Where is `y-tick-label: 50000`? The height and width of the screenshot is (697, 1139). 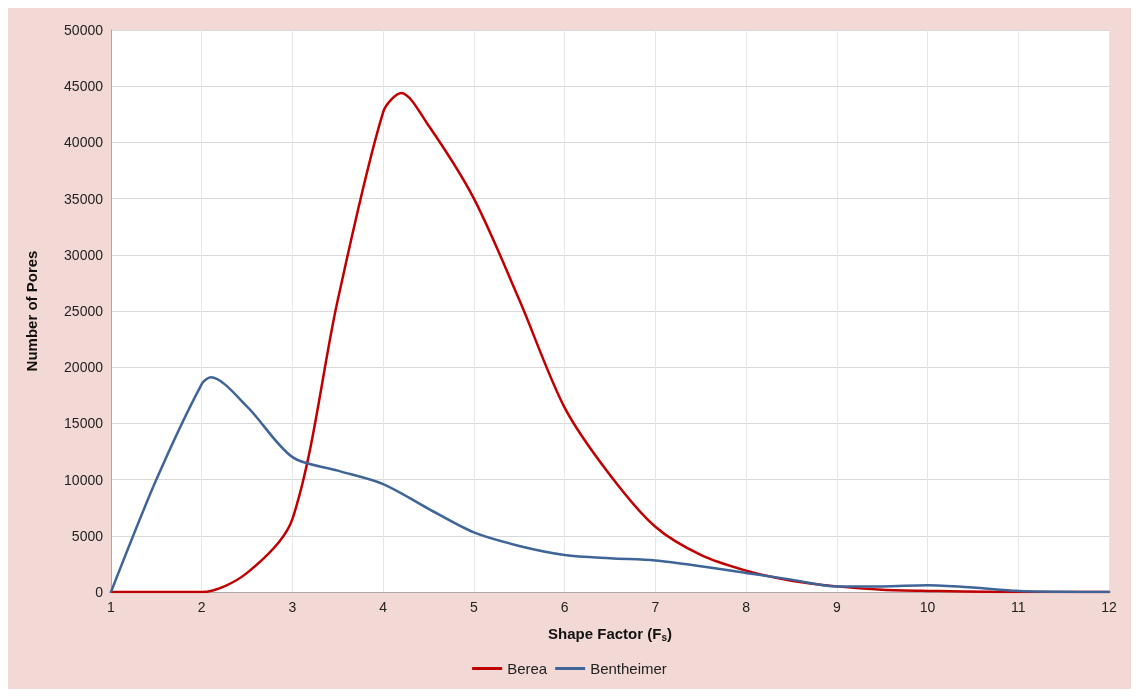 y-tick-label: 50000 is located at coordinates (84, 30).